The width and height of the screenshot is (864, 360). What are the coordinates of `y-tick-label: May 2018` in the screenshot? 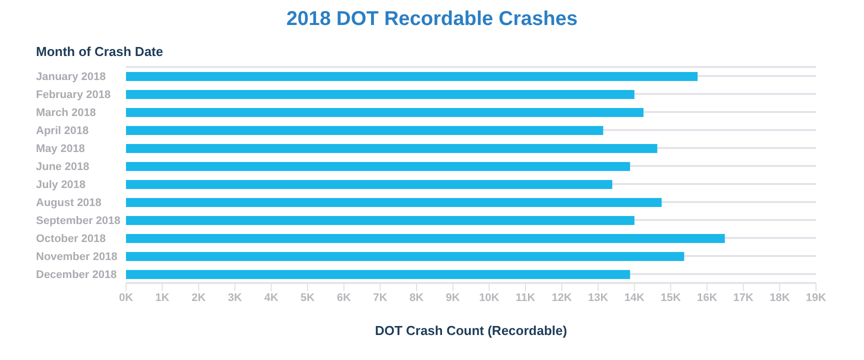 It's located at (60, 149).